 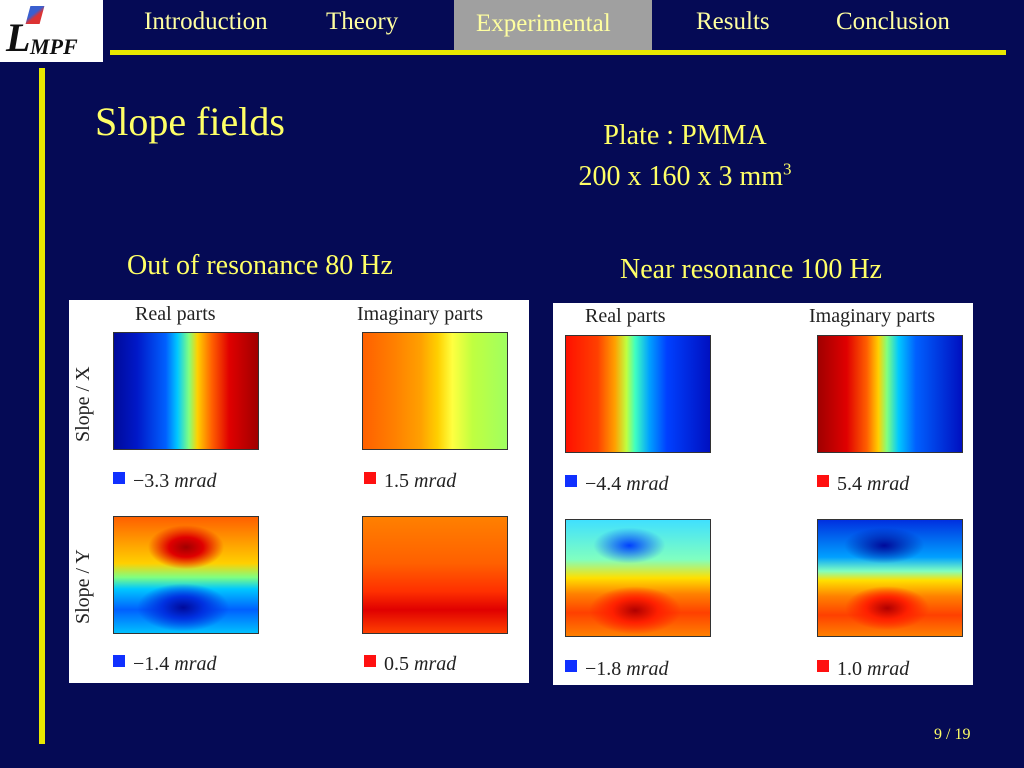 I want to click on side-rule, so click(x=42, y=406).